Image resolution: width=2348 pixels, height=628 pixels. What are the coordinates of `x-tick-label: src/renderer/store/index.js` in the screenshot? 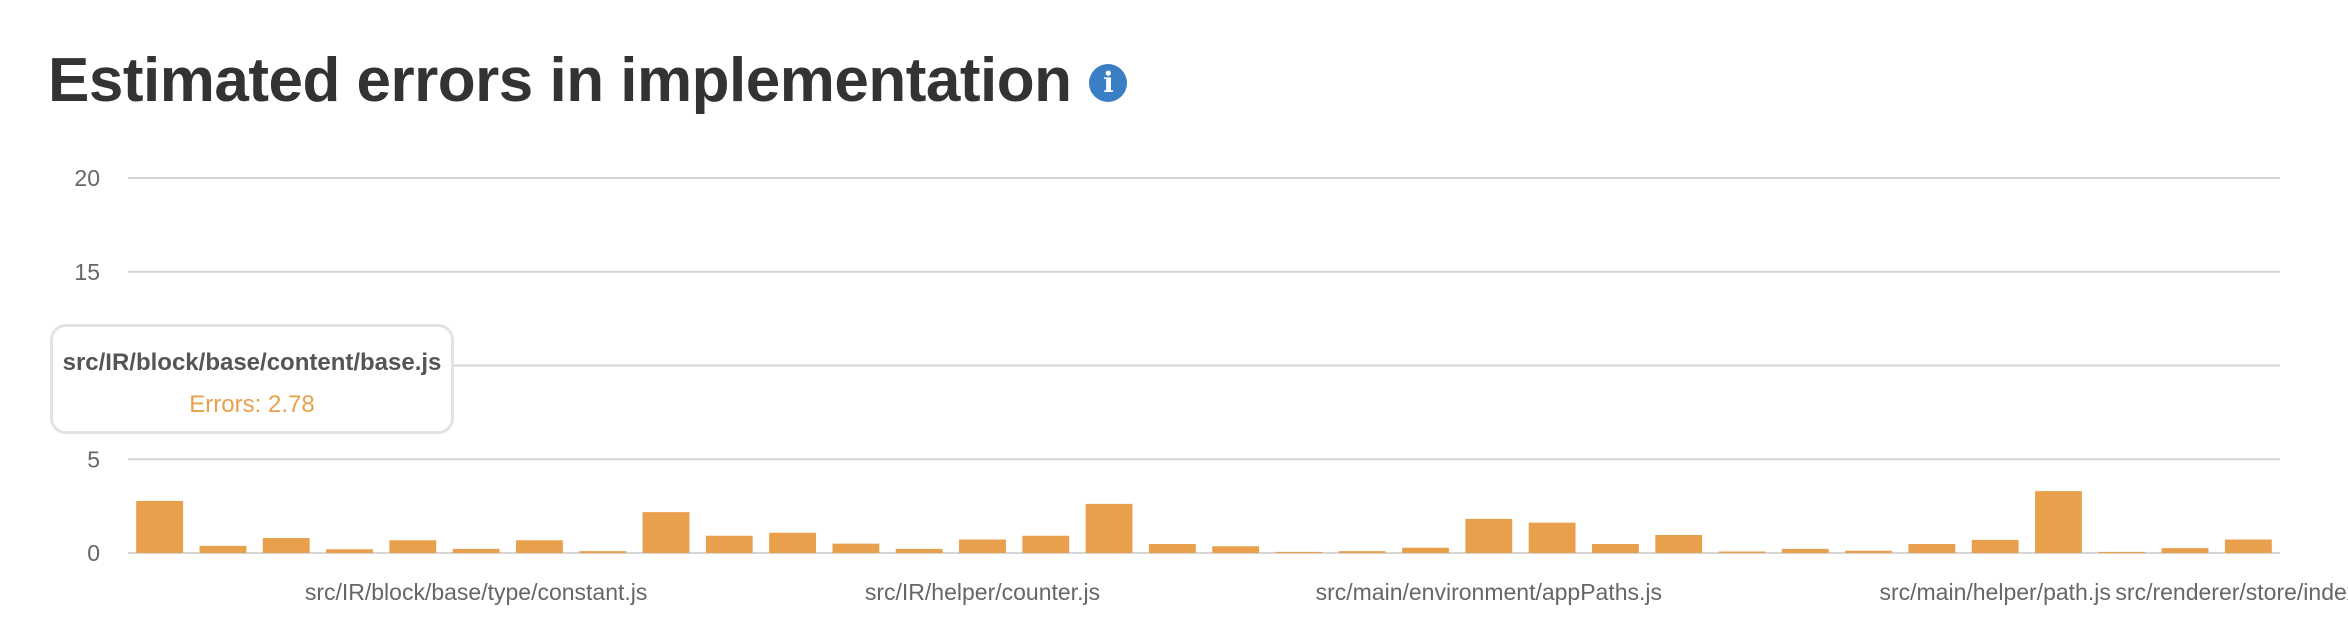 It's located at (2231, 592).